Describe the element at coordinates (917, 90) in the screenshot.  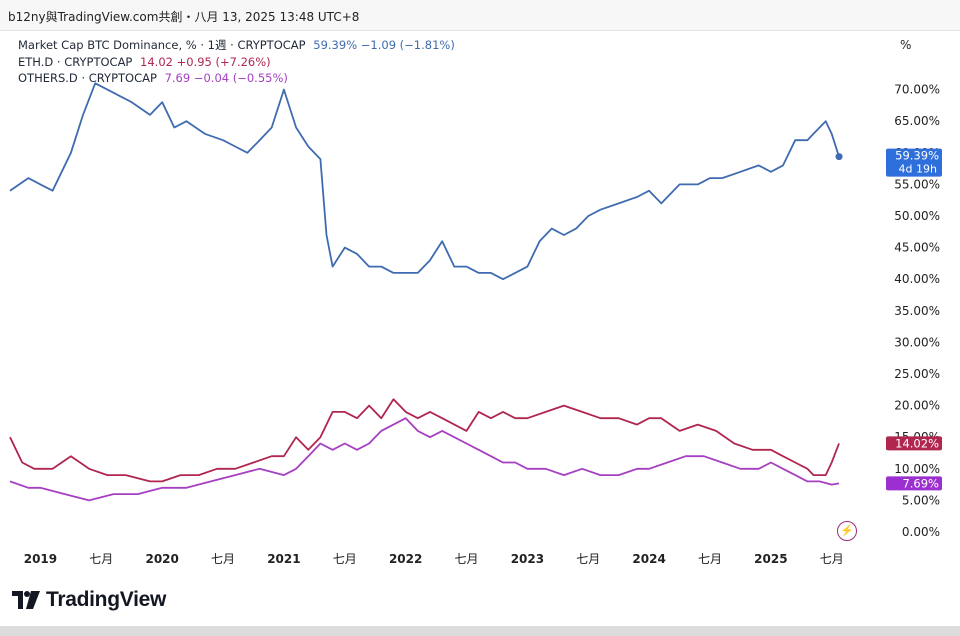
I see `y-tick-label: 70.00%` at that location.